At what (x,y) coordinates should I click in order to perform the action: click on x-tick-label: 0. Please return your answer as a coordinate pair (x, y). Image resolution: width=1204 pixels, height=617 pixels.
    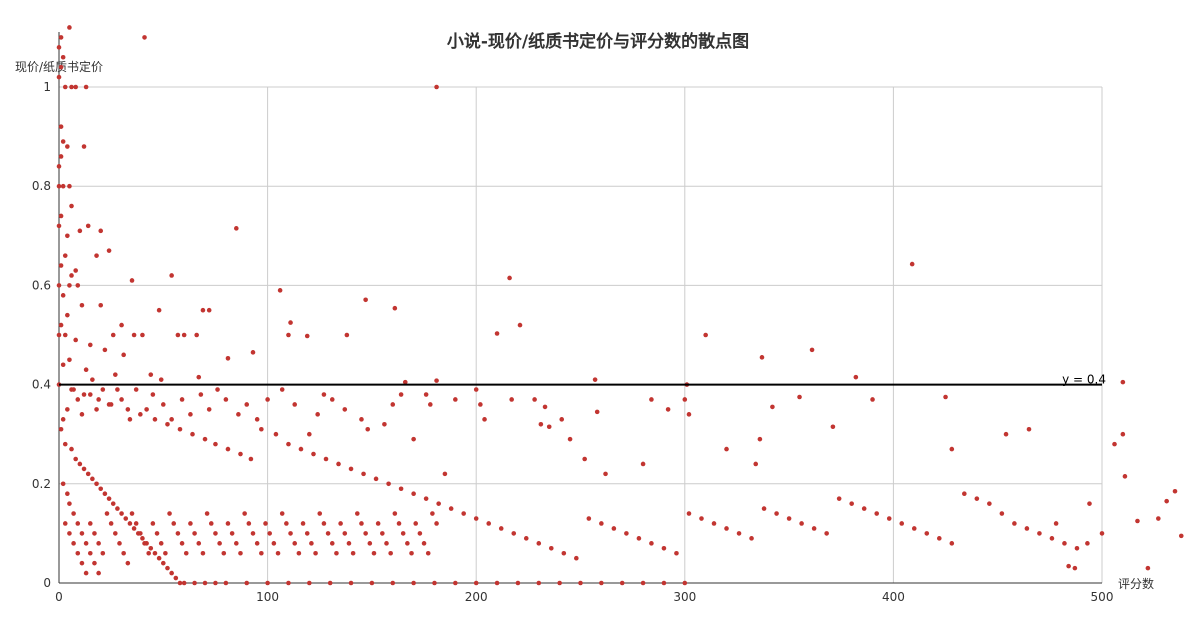
    Looking at the image, I should click on (59, 597).